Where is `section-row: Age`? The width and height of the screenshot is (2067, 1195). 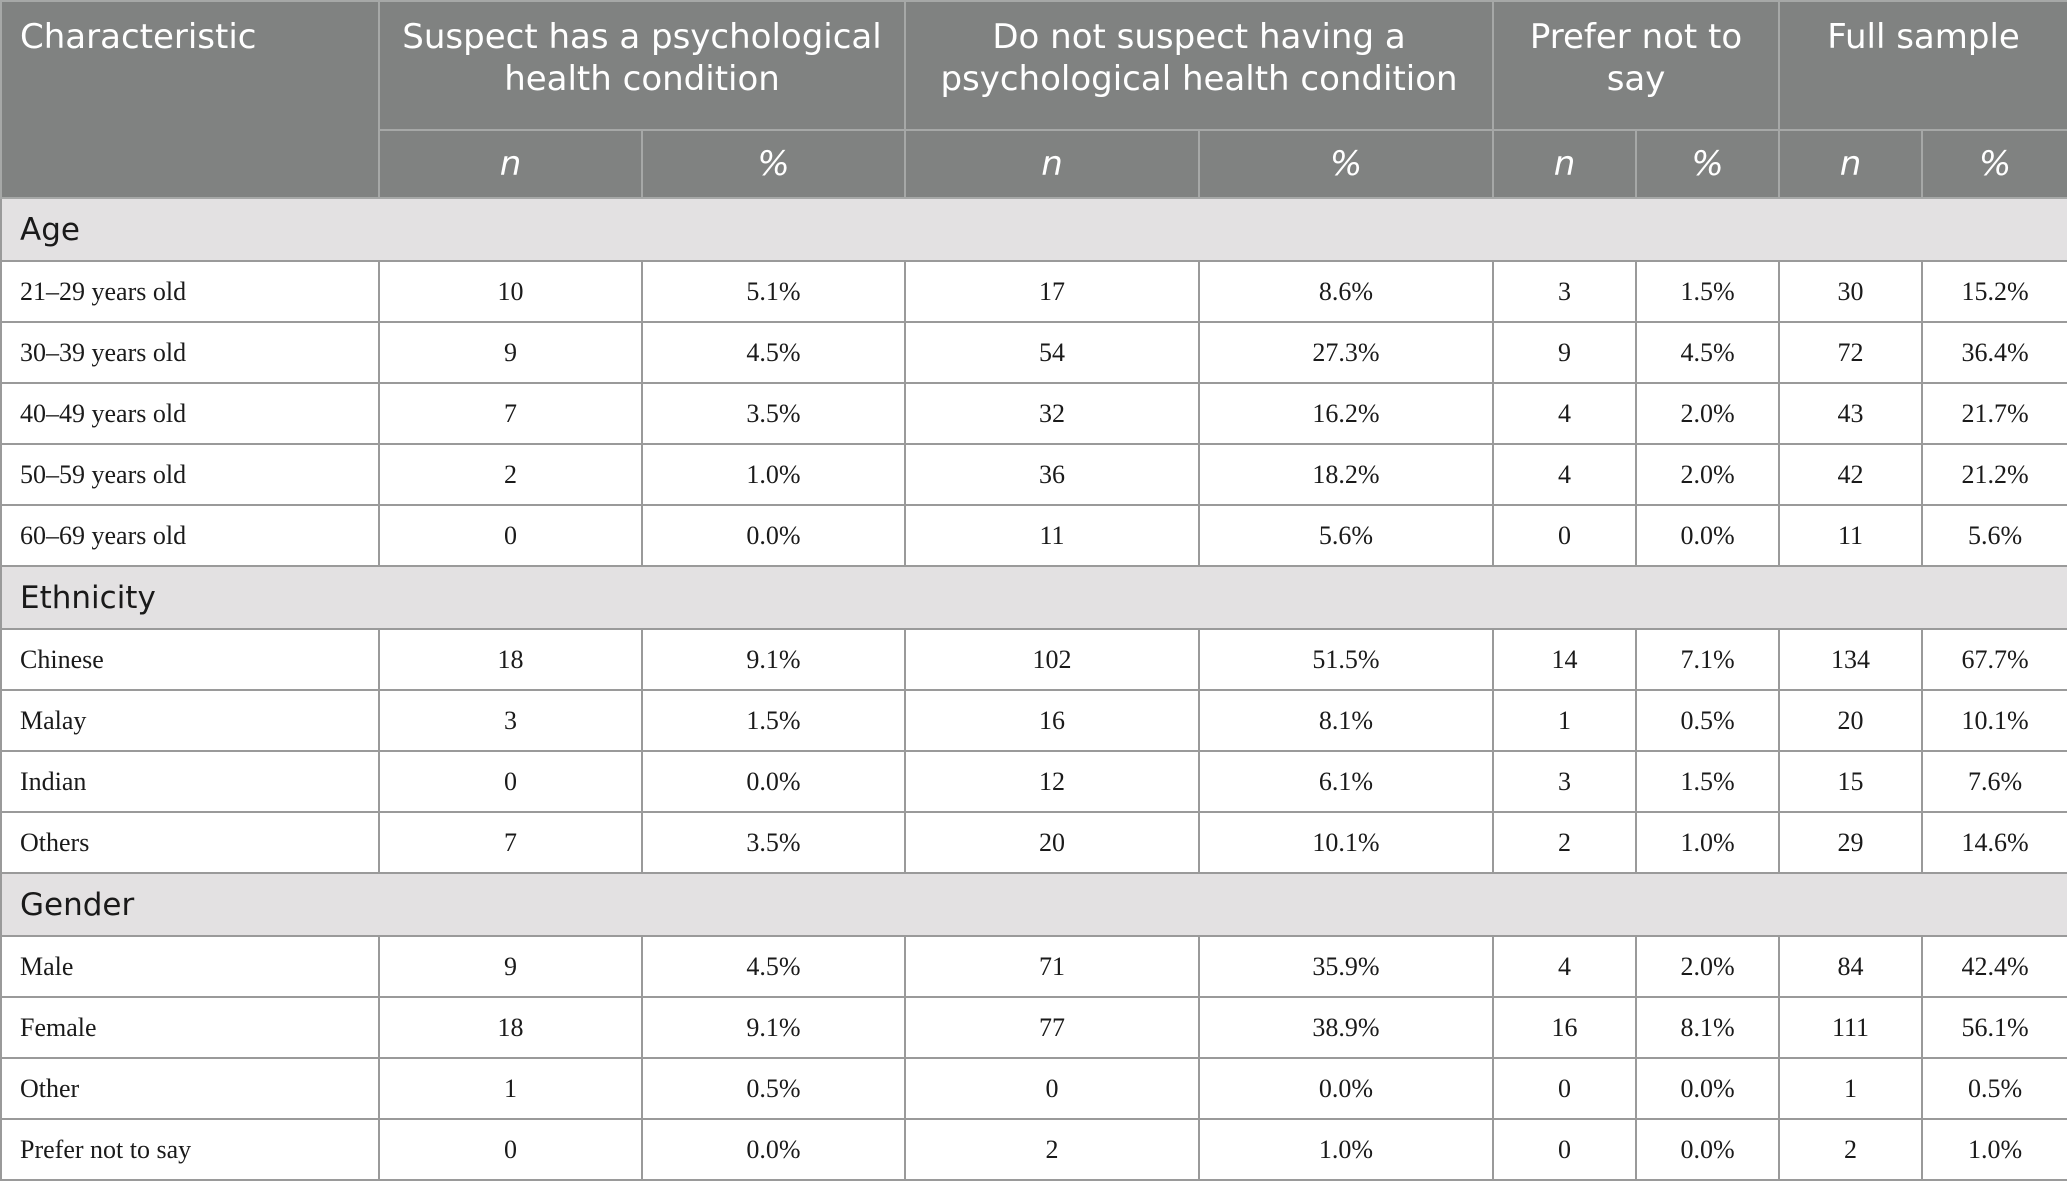
section-row: Age is located at coordinates (1033, 229).